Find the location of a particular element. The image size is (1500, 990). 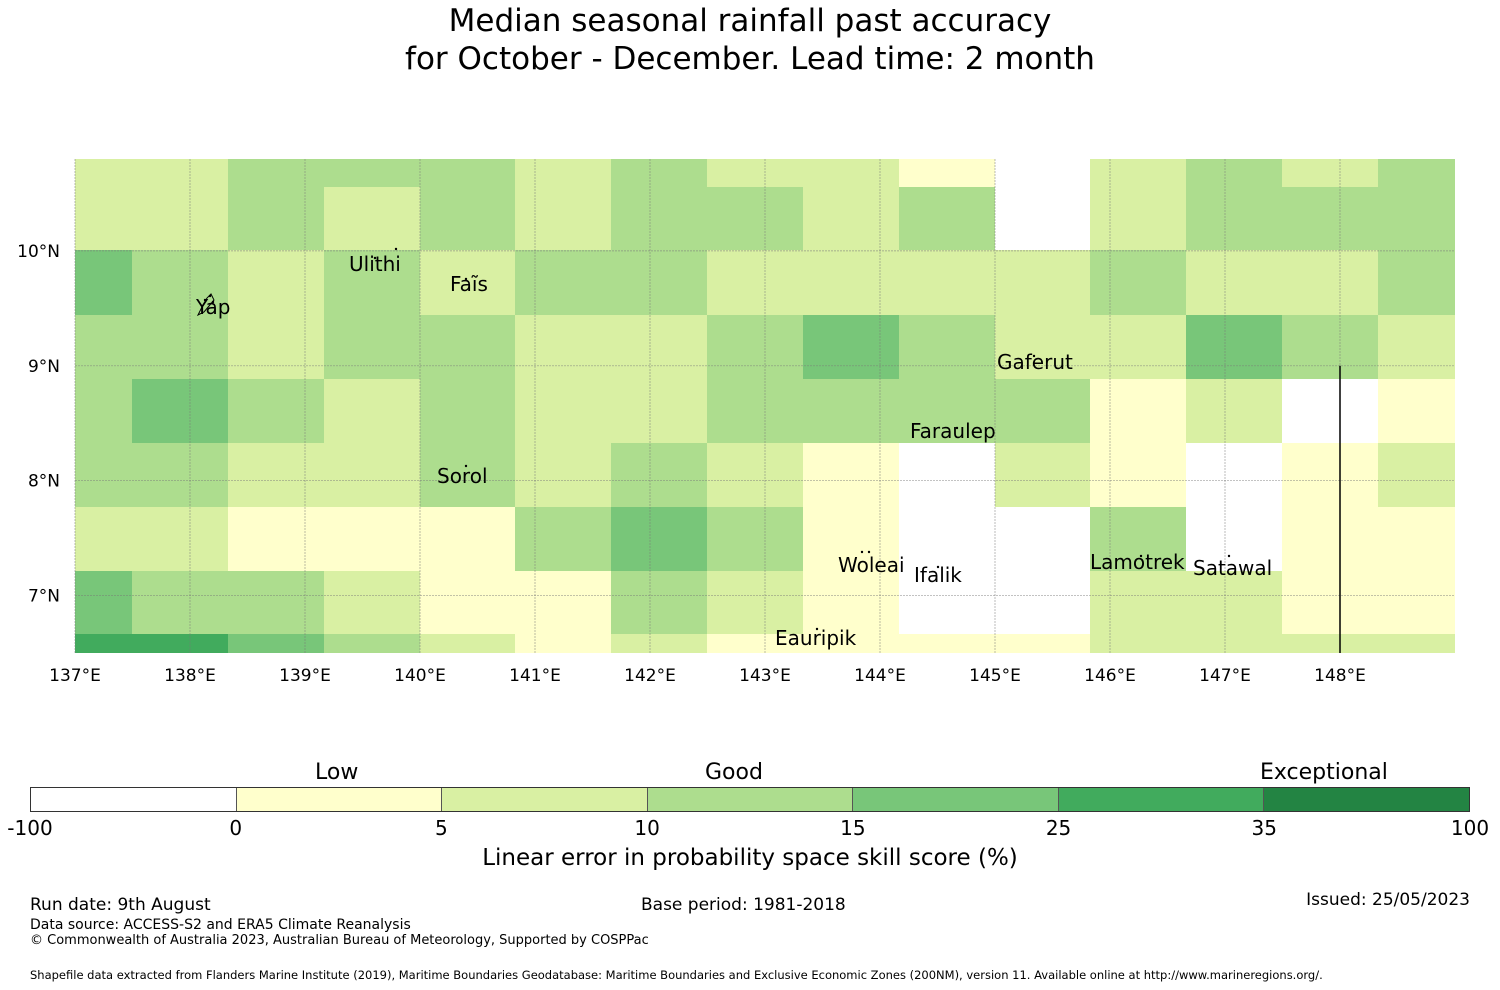

colorbar is located at coordinates (750, 799).